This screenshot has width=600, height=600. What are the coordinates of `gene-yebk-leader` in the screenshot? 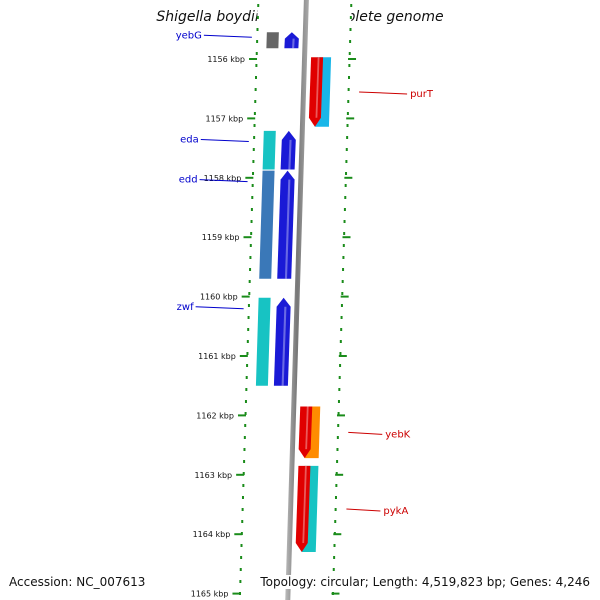 It's located at (365, 433).